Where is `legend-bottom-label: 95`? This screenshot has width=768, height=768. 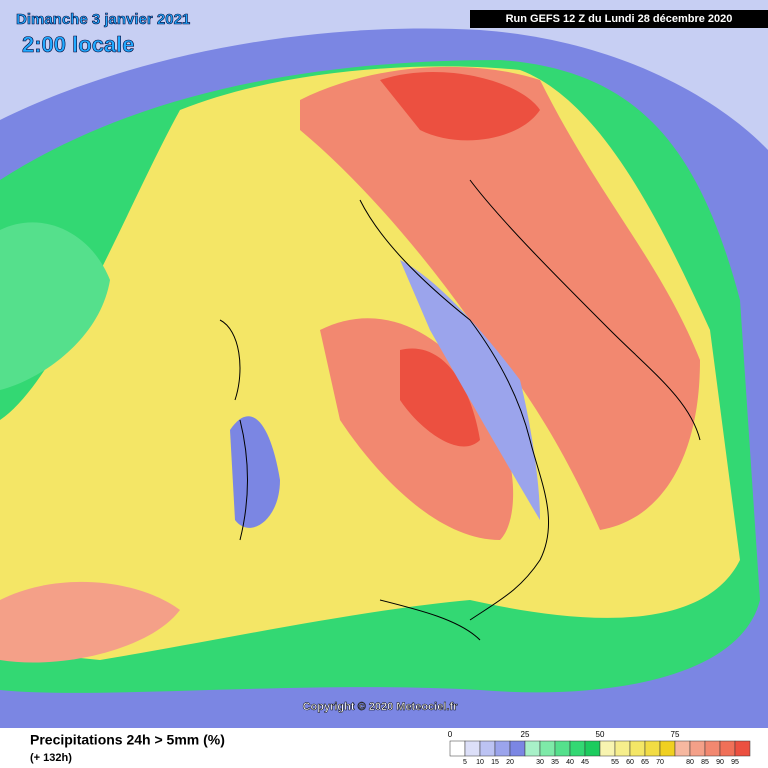
legend-bottom-label: 95 is located at coordinates (735, 762).